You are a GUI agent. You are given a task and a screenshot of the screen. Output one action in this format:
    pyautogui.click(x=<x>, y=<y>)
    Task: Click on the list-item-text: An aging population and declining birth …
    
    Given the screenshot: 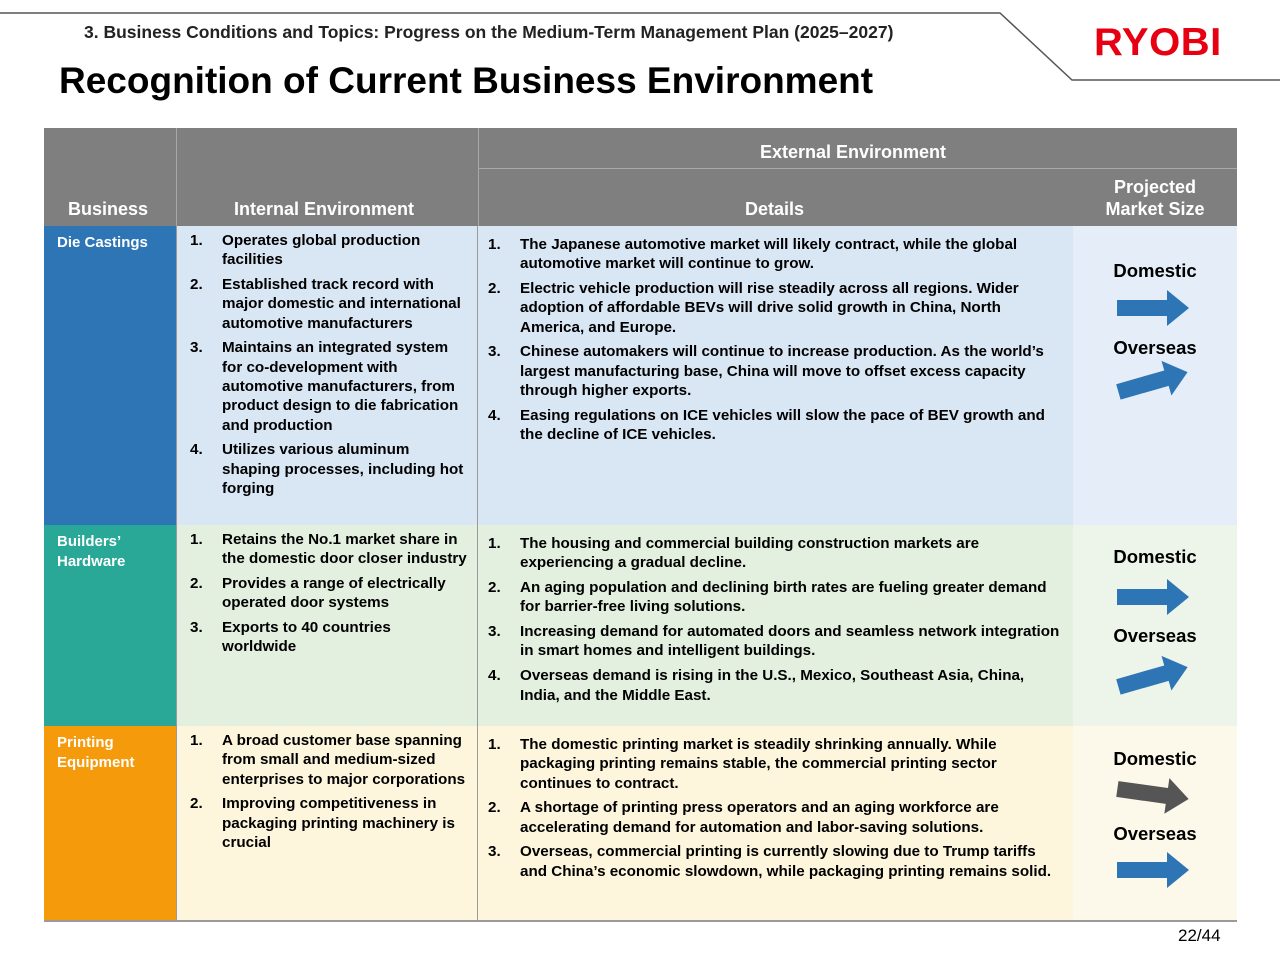 What is the action you would take?
    pyautogui.click(x=783, y=597)
    